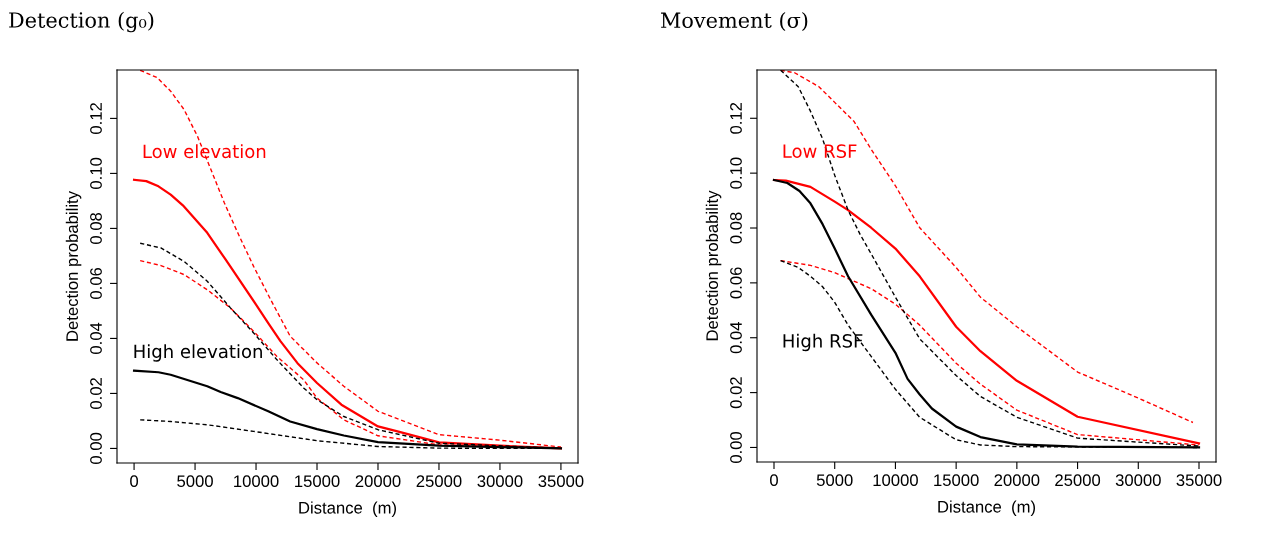  Describe the element at coordinates (204, 151) in the screenshot. I see `series-label: Low elevation` at that location.